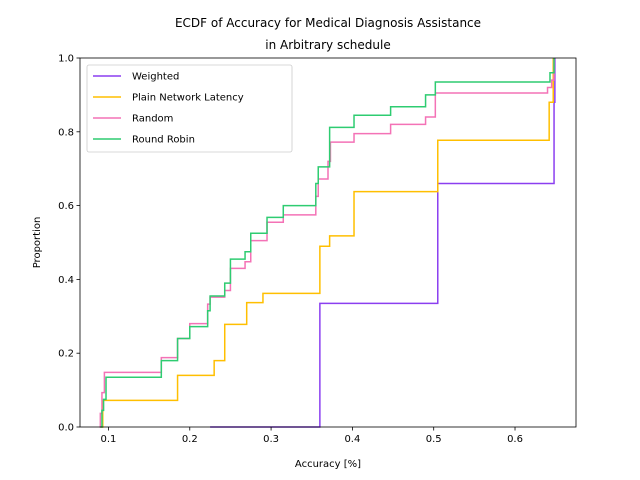 Image resolution: width=640 pixels, height=480 pixels. I want to click on x-axis-label: Accuracy [%], so click(328, 464).